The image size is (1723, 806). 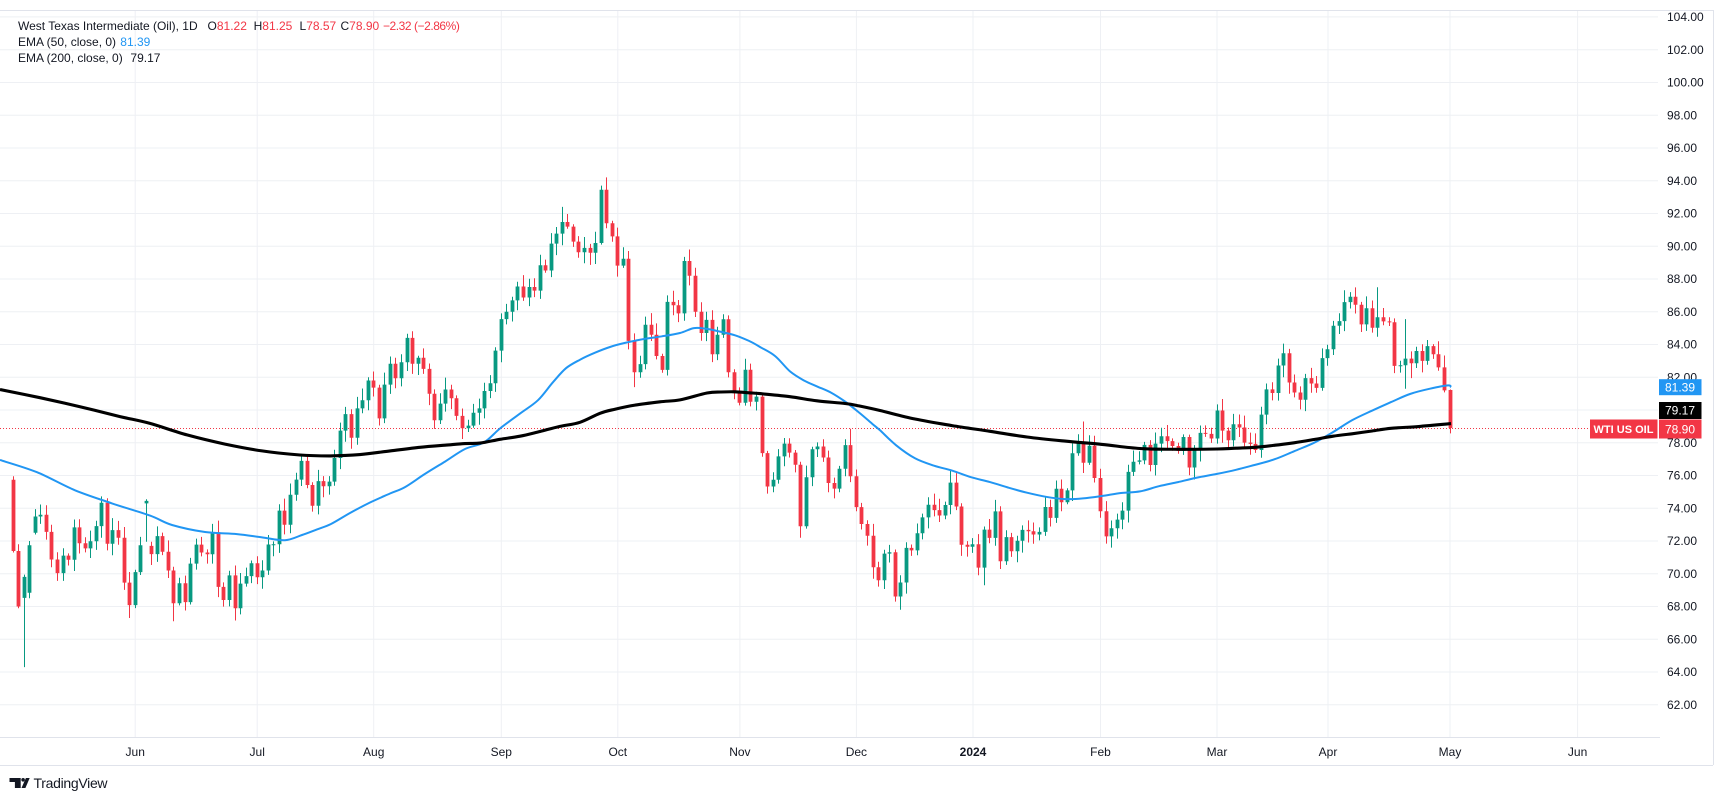 What do you see at coordinates (1682, 672) in the screenshot?
I see `svg-text: 64.00` at bounding box center [1682, 672].